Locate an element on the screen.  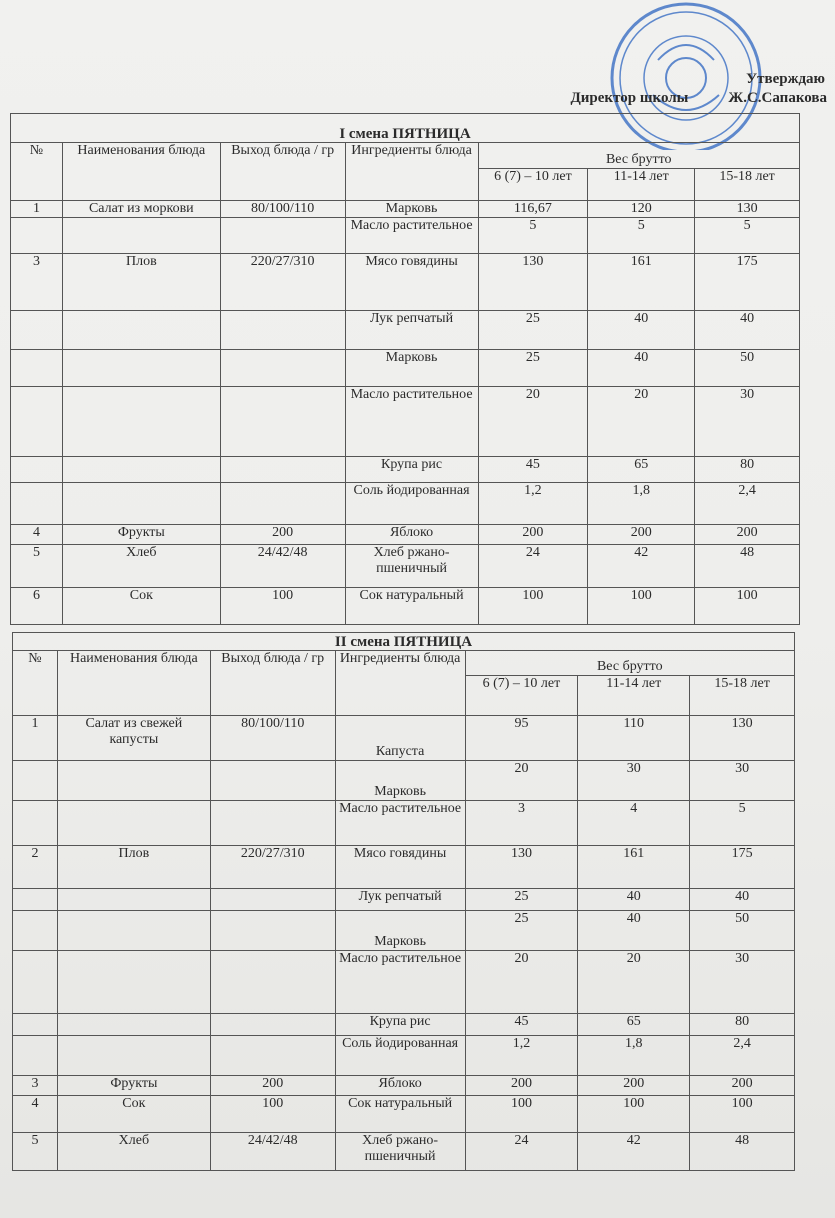
dish-number: 3 is located at coordinates (35, 1085).